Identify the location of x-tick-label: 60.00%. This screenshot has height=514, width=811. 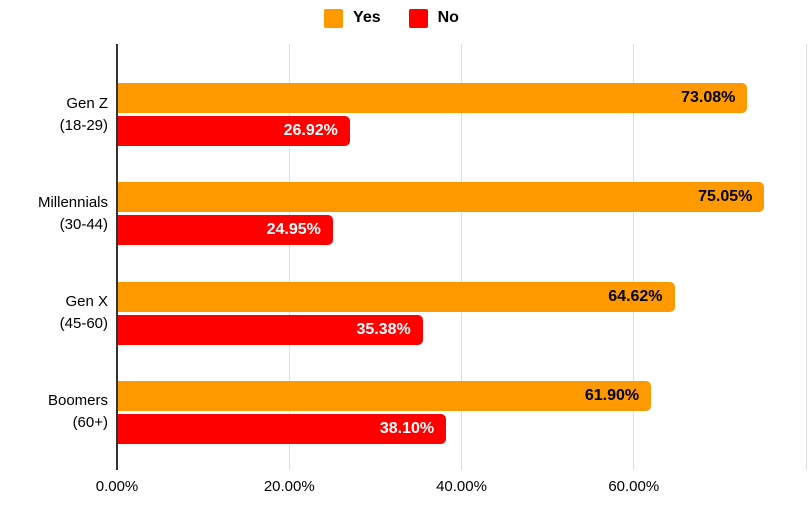
(634, 486).